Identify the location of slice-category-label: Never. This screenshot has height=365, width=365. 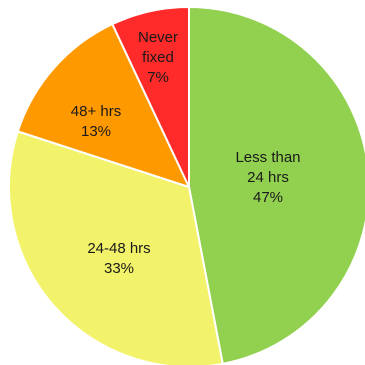
(158, 37).